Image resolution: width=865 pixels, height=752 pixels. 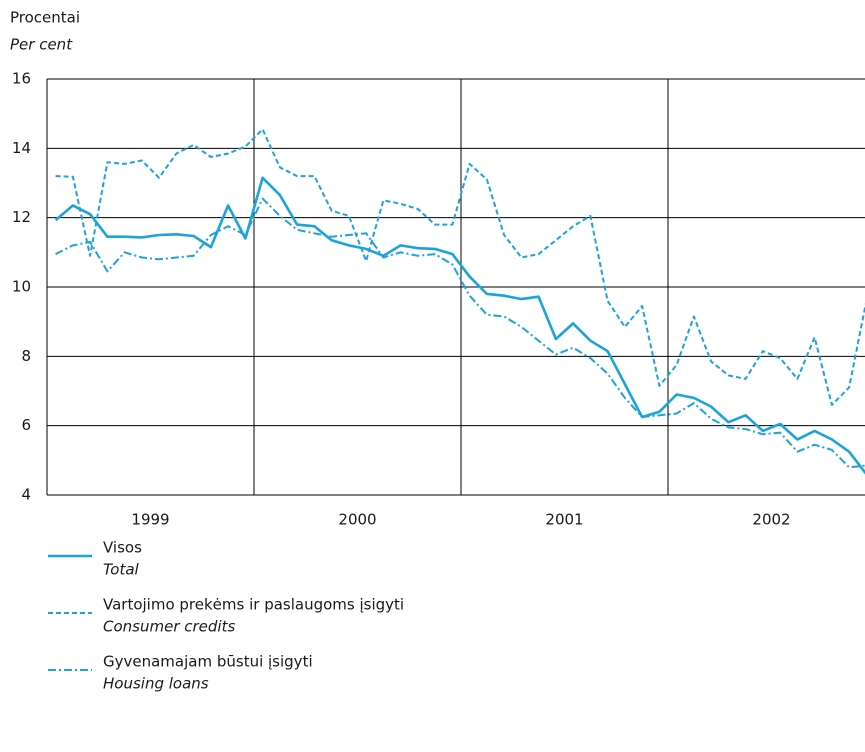 What do you see at coordinates (21, 287) in the screenshot?
I see `y-tick-label: 10` at bounding box center [21, 287].